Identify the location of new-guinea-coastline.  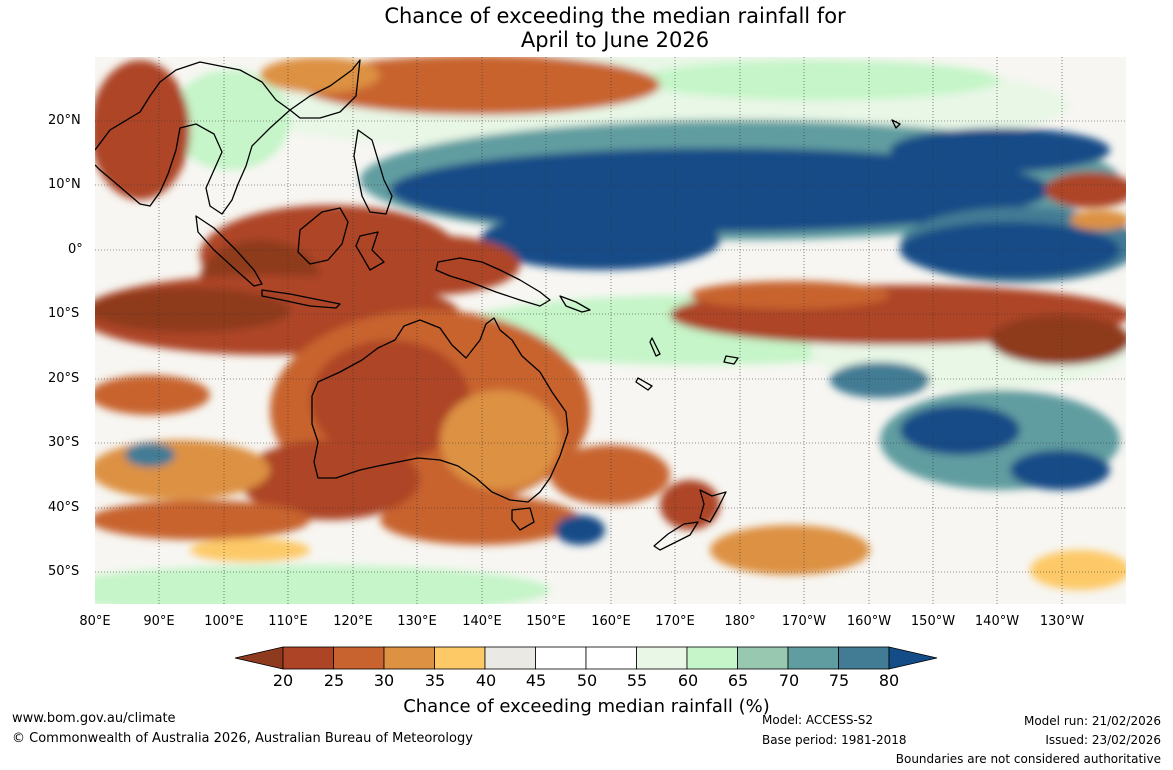
(493, 282).